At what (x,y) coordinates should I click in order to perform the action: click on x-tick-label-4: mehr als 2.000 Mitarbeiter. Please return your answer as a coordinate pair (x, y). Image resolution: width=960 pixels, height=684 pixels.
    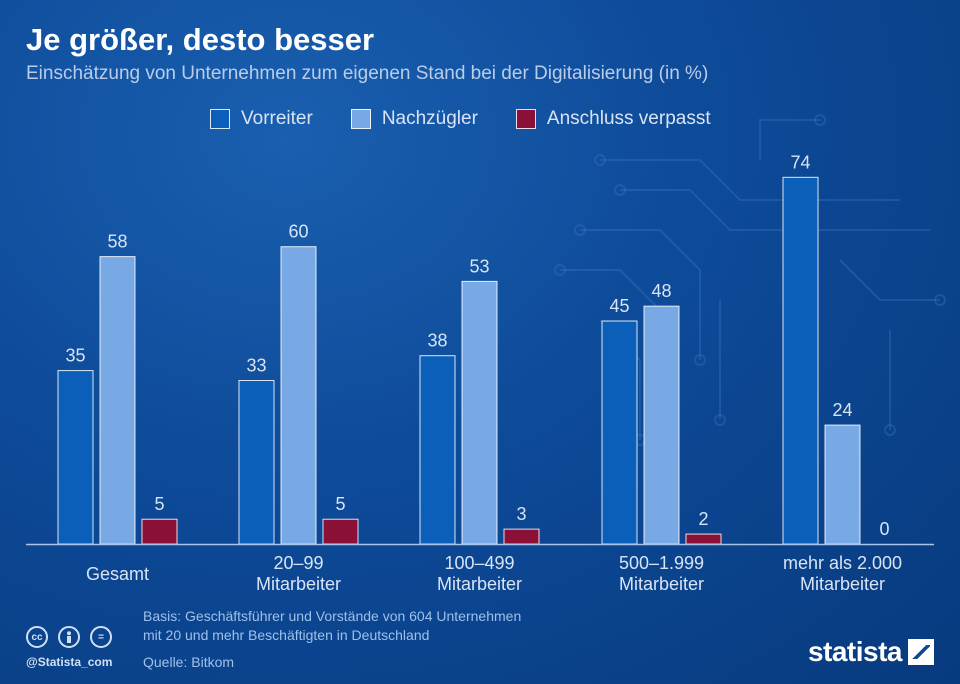
    Looking at the image, I should click on (842, 573).